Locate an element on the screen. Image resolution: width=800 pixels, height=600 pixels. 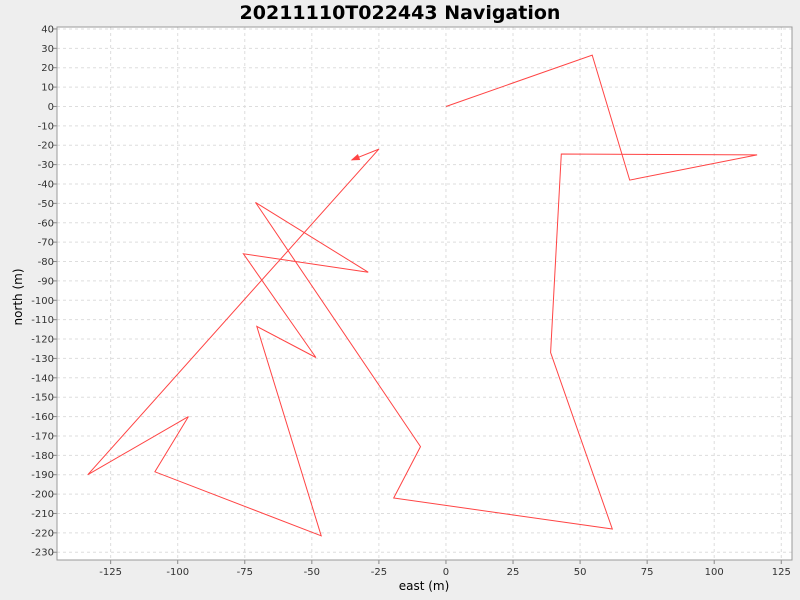
x-tick-label: -100 is located at coordinates (177, 572).